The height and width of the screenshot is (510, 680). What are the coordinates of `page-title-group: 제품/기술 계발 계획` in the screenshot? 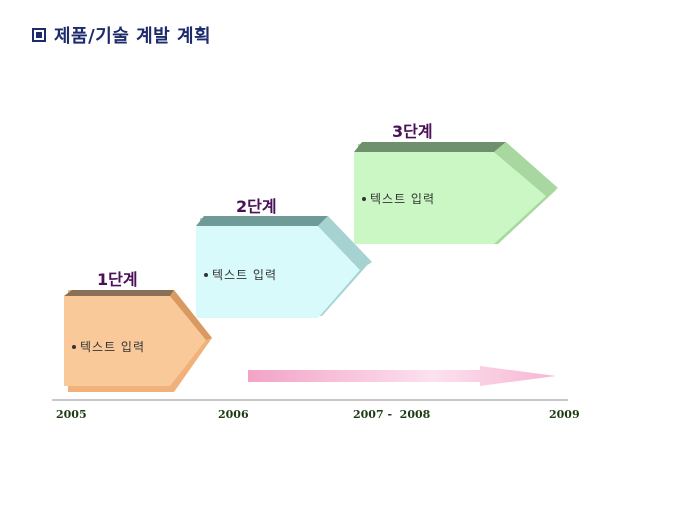 It's located at (121, 35).